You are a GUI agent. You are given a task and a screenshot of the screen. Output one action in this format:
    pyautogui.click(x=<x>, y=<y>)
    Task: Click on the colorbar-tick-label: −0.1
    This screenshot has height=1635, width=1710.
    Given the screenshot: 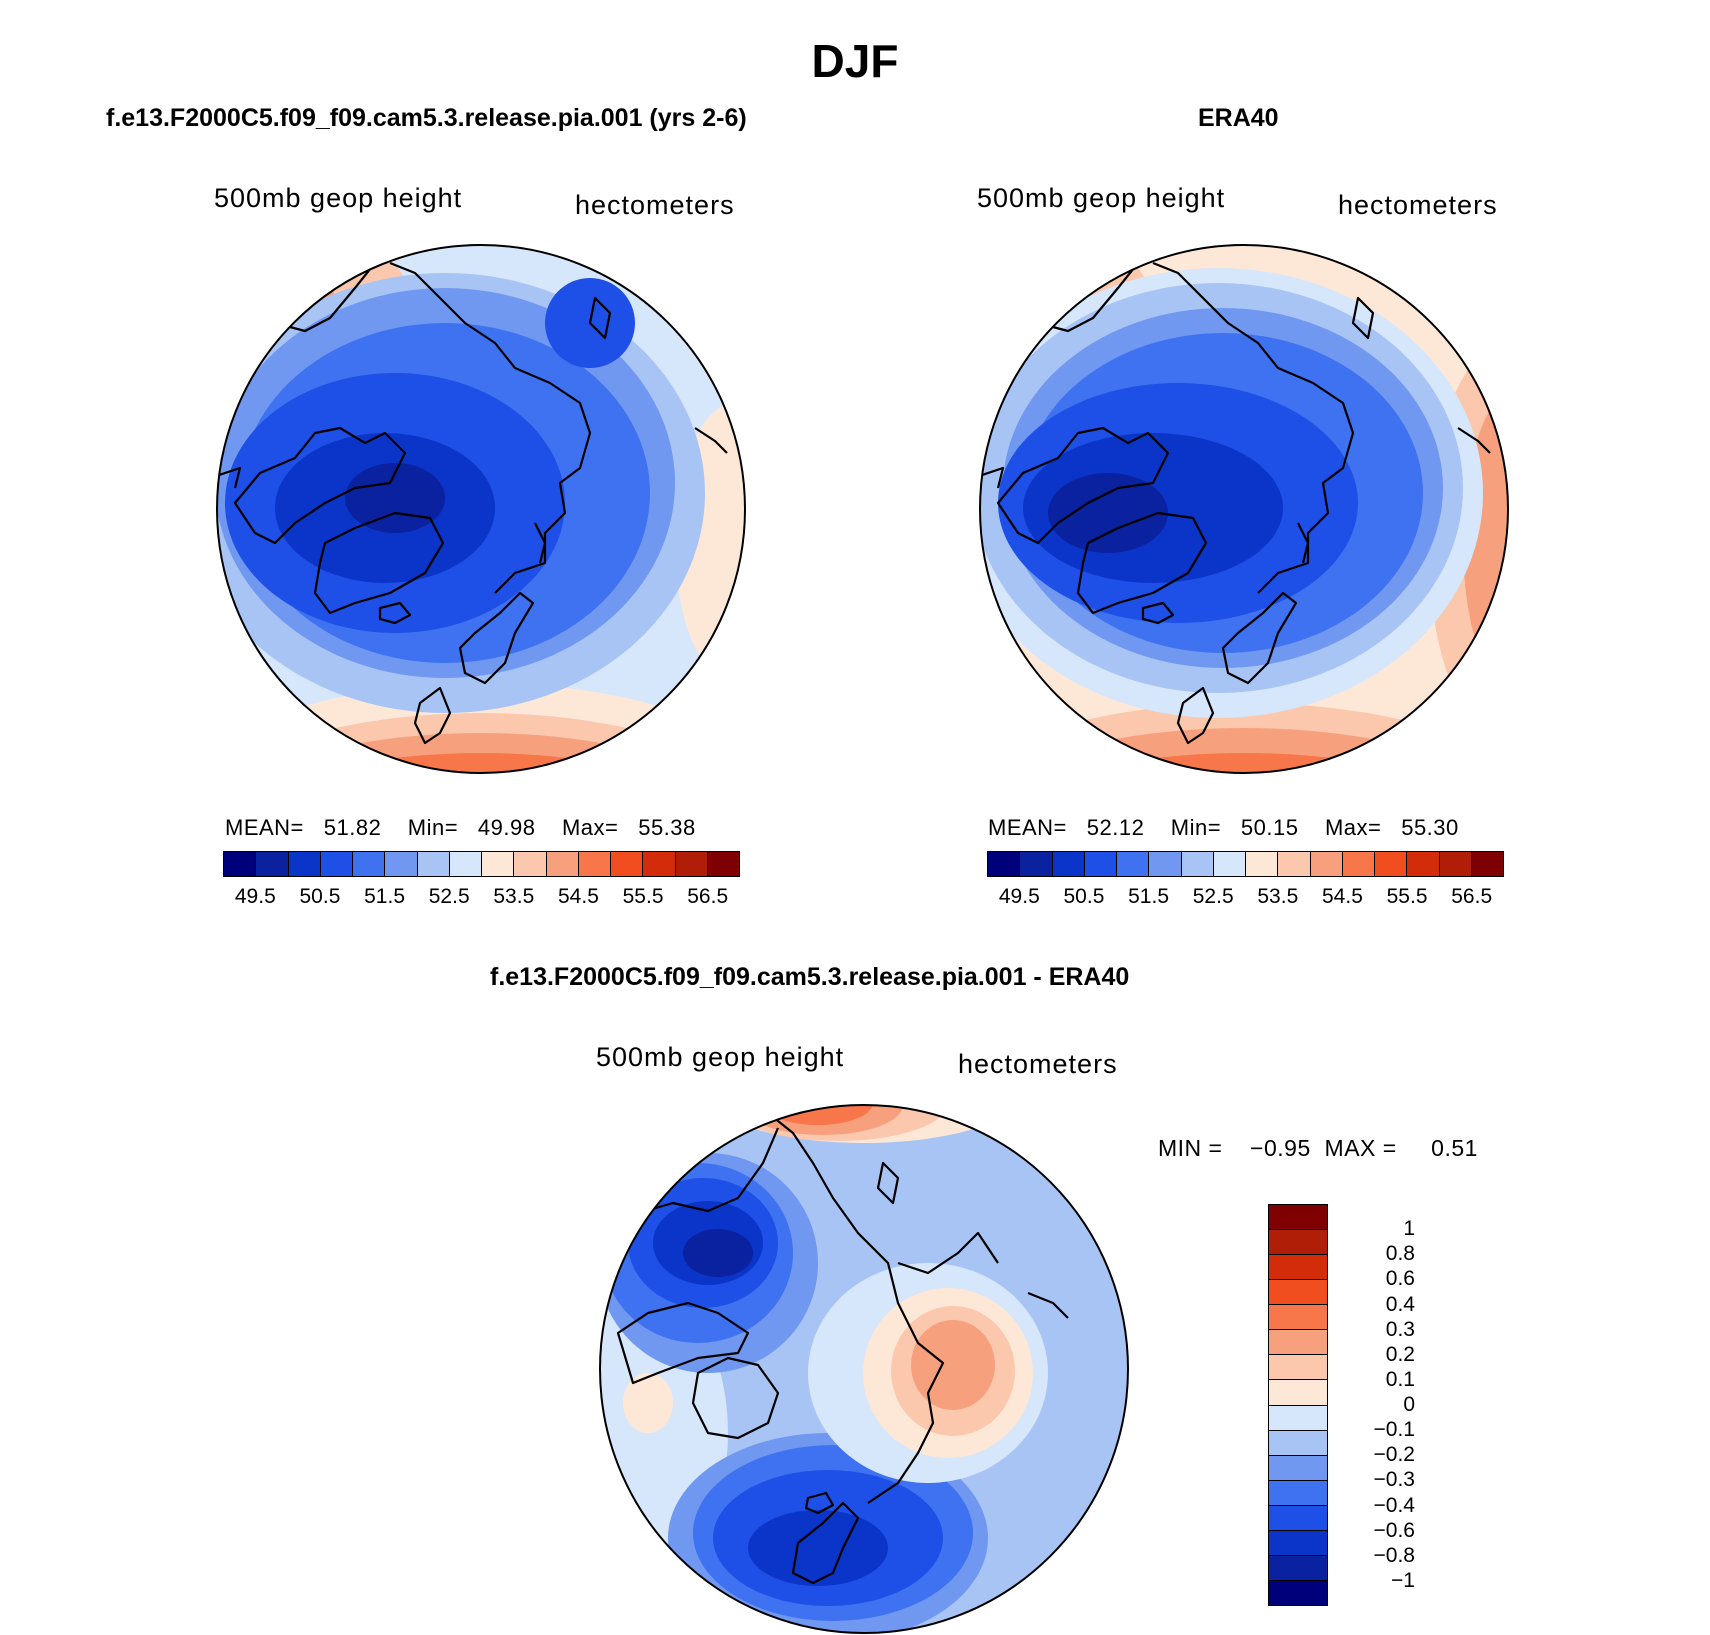 What is the action you would take?
    pyautogui.click(x=1394, y=1430)
    